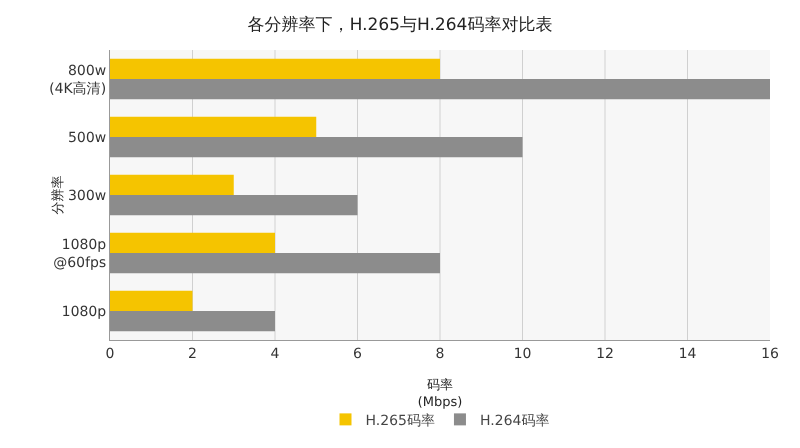 Image resolution: width=800 pixels, height=448 pixels. What do you see at coordinates (523, 354) in the screenshot?
I see `x-tick-label: 10` at bounding box center [523, 354].